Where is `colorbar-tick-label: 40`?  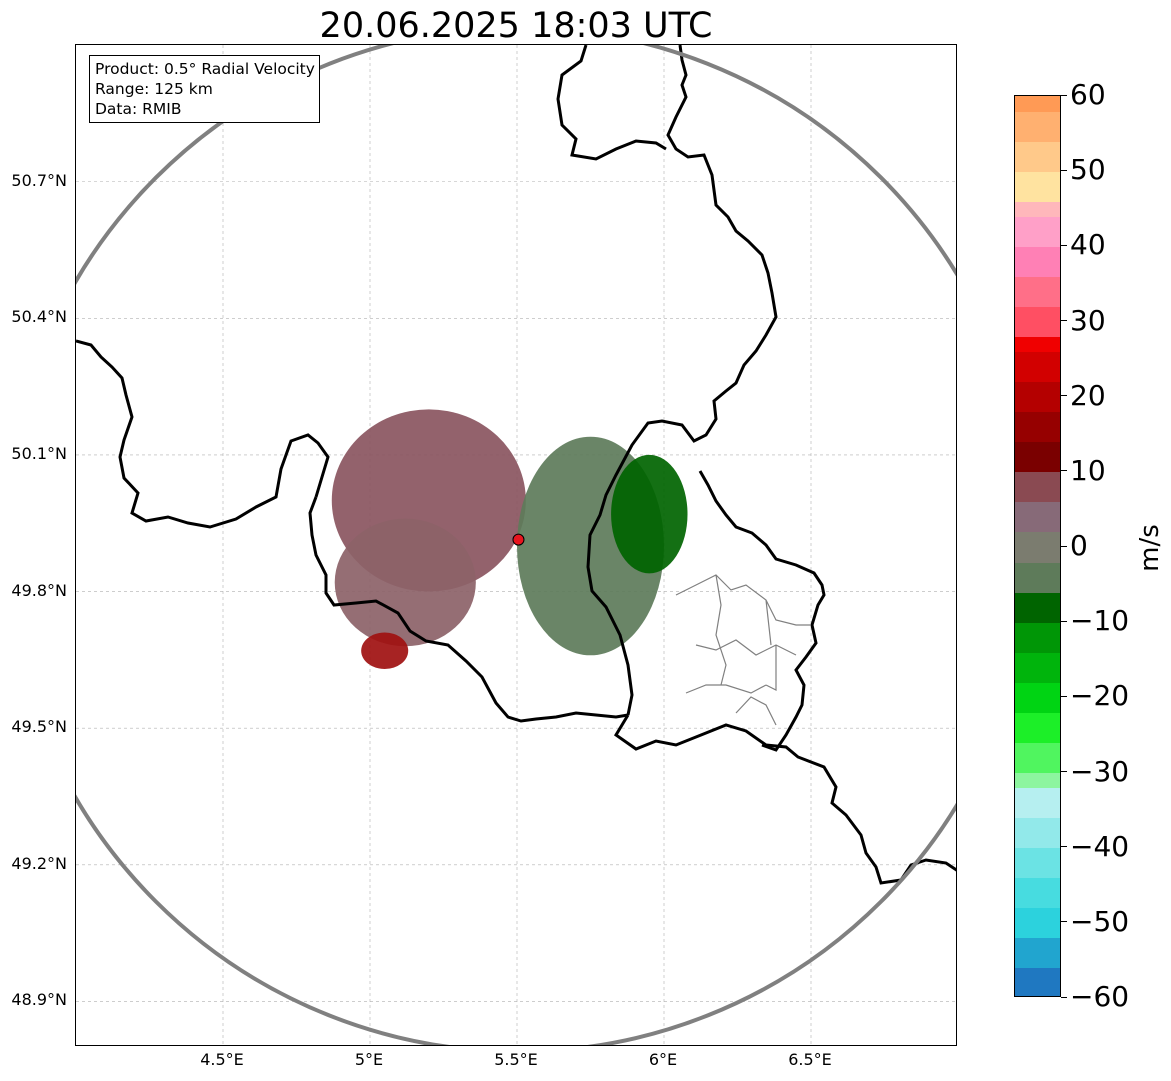
colorbar-tick-label: 40 is located at coordinates (1088, 245).